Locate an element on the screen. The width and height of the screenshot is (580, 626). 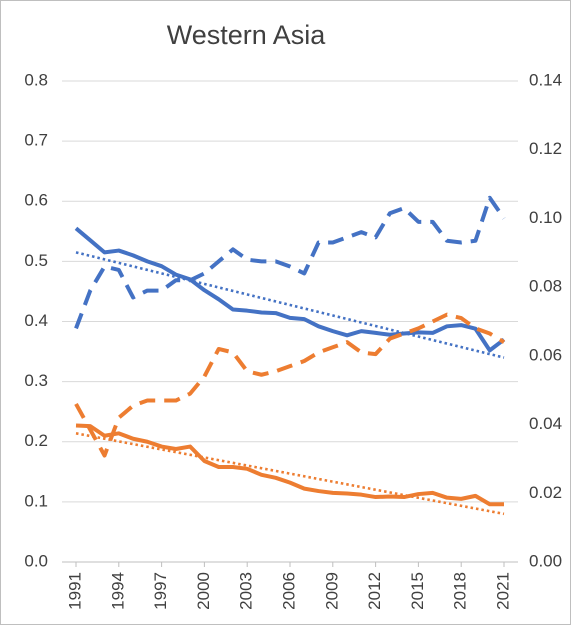
y2-tick-label: 0.00 is located at coordinates (545, 560).